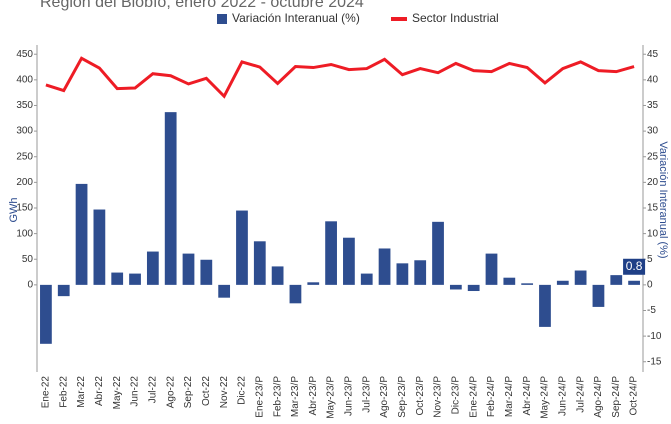 The width and height of the screenshot is (671, 424). I want to click on y-tick-label: 300, so click(24, 131).